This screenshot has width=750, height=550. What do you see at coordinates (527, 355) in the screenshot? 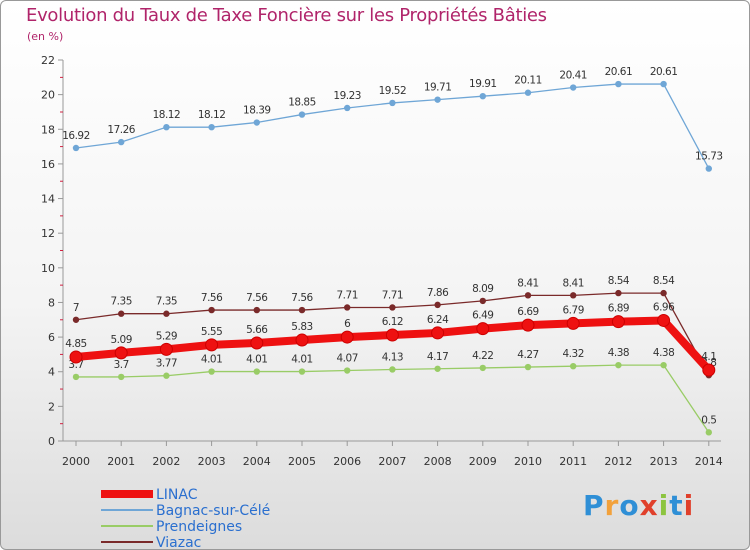
I see `data-label: 4.27` at bounding box center [527, 355].